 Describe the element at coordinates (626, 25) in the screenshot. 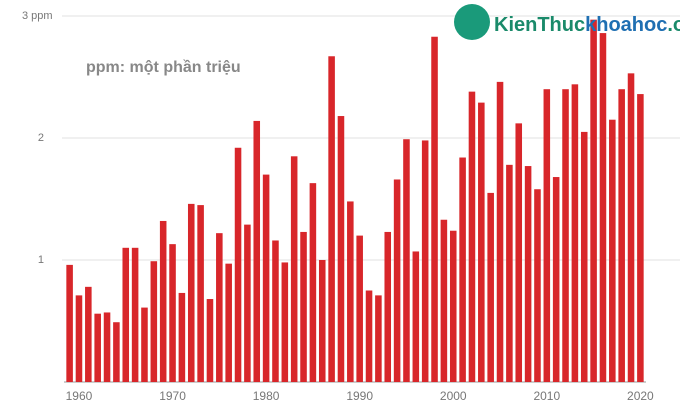

I see `watermark-part: khoahoc` at that location.